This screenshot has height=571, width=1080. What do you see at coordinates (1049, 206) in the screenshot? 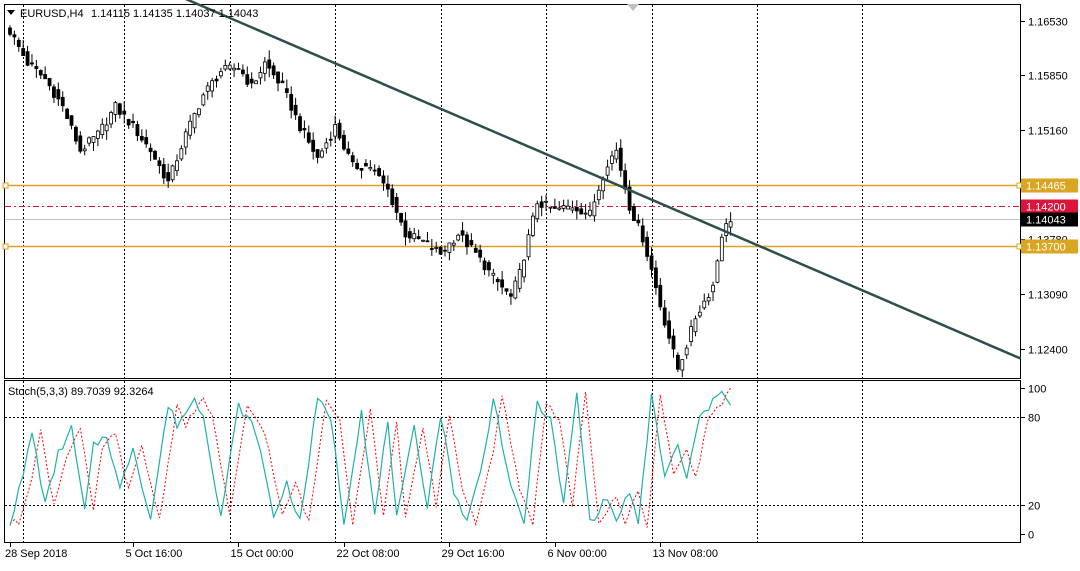
I see `bid-price-tag` at bounding box center [1049, 206].